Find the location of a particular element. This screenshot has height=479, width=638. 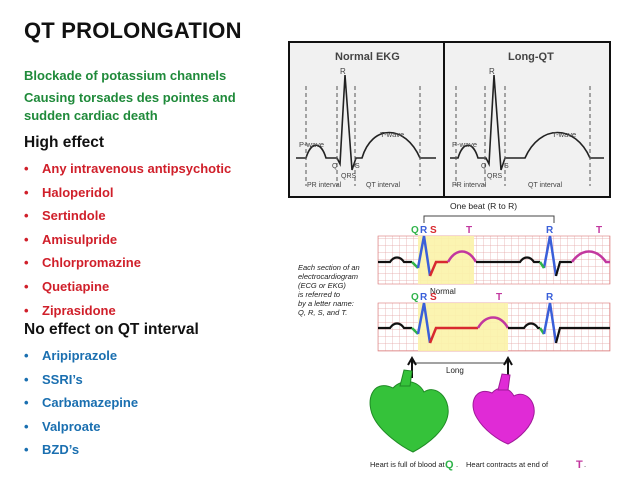

one-beat-bracket is located at coordinates (489, 219).